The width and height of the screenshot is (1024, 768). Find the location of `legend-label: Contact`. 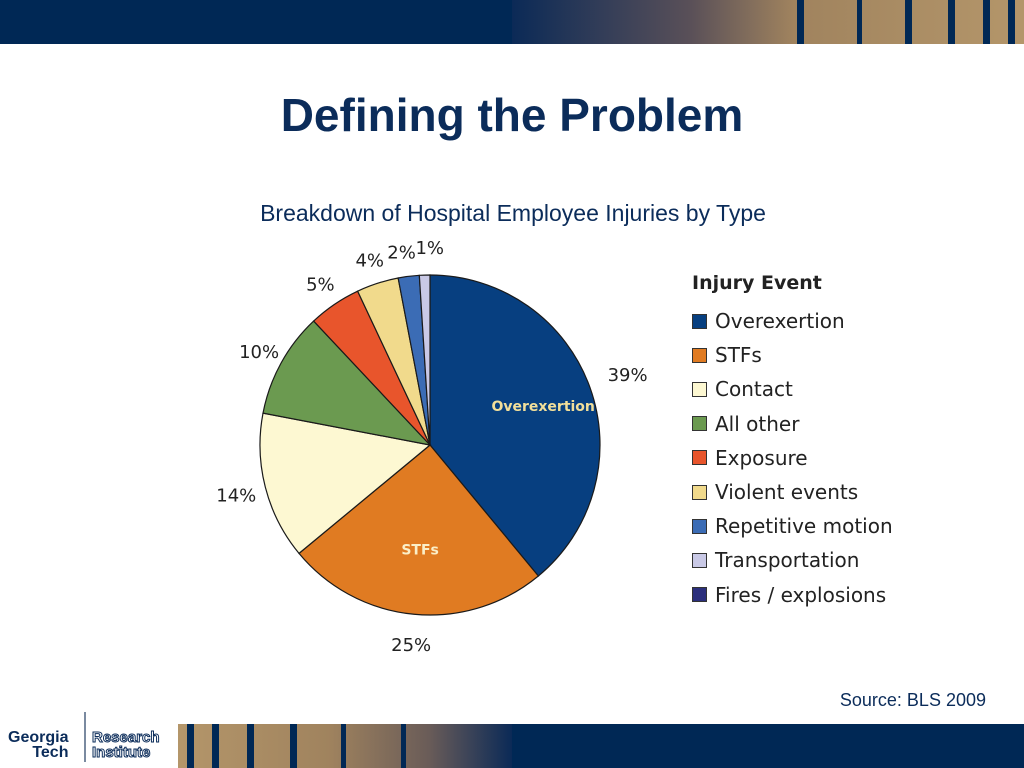

legend-label: Contact is located at coordinates (754, 389).